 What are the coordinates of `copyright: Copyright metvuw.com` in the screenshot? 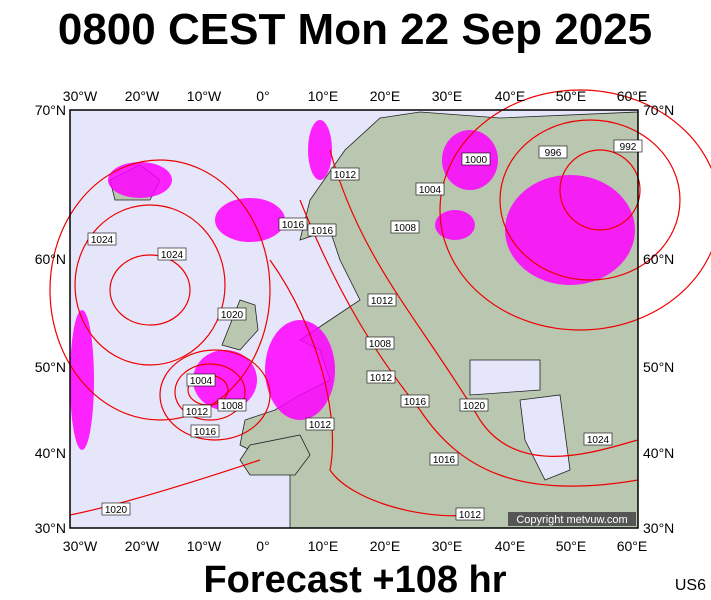 It's located at (571, 520).